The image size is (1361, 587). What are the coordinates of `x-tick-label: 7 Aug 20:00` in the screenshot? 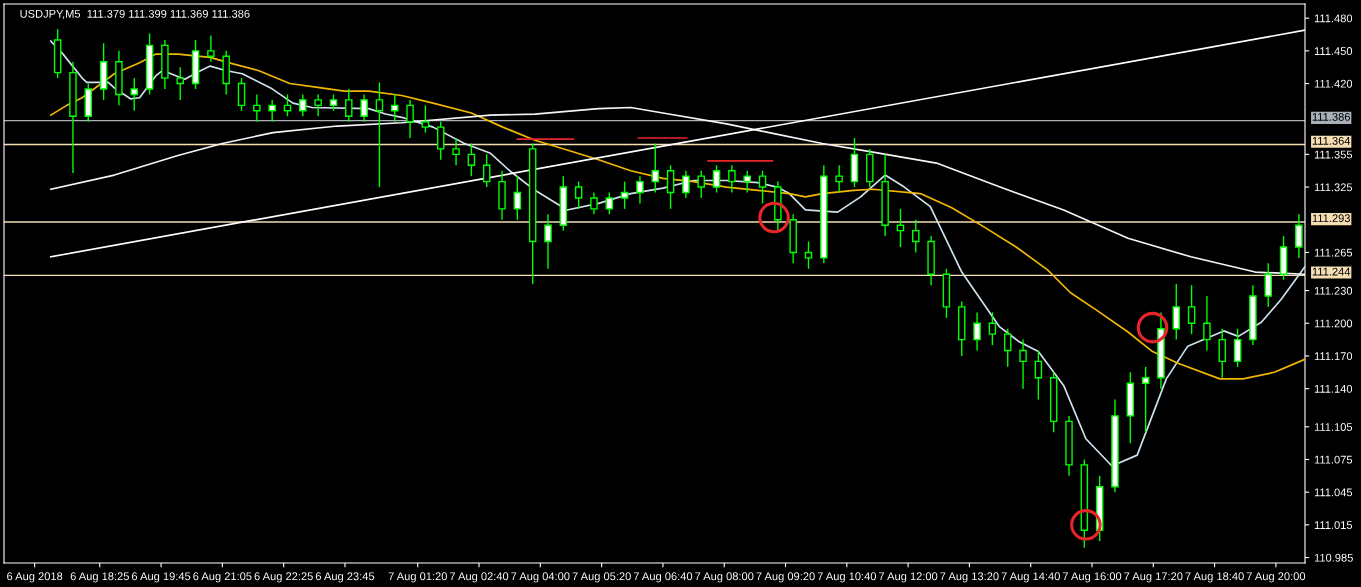 It's located at (1276, 577).